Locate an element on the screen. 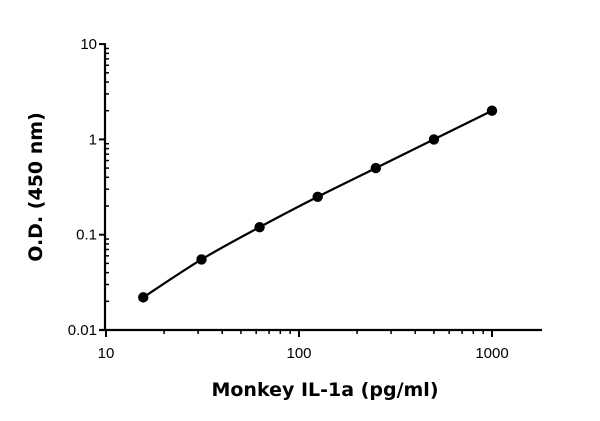 Image resolution: width=600 pixels, height=421 pixels. y-tick-label: 0.01 is located at coordinates (82, 330).